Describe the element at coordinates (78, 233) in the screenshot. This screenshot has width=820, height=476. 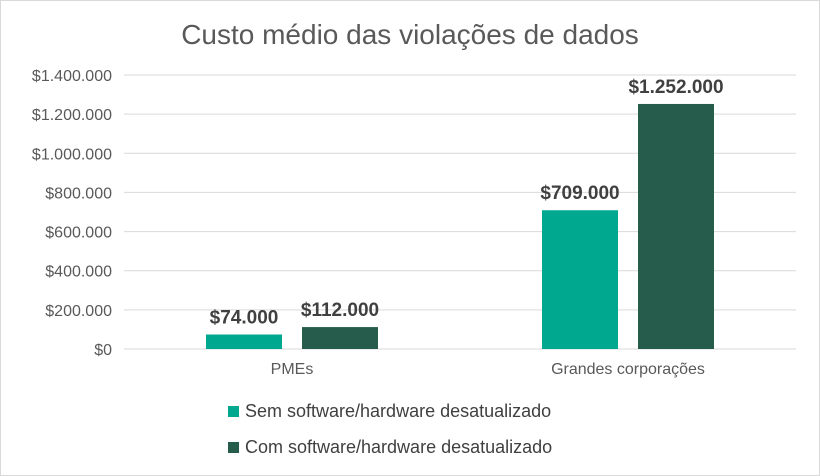
I see `y-tick-label: $600.000` at that location.